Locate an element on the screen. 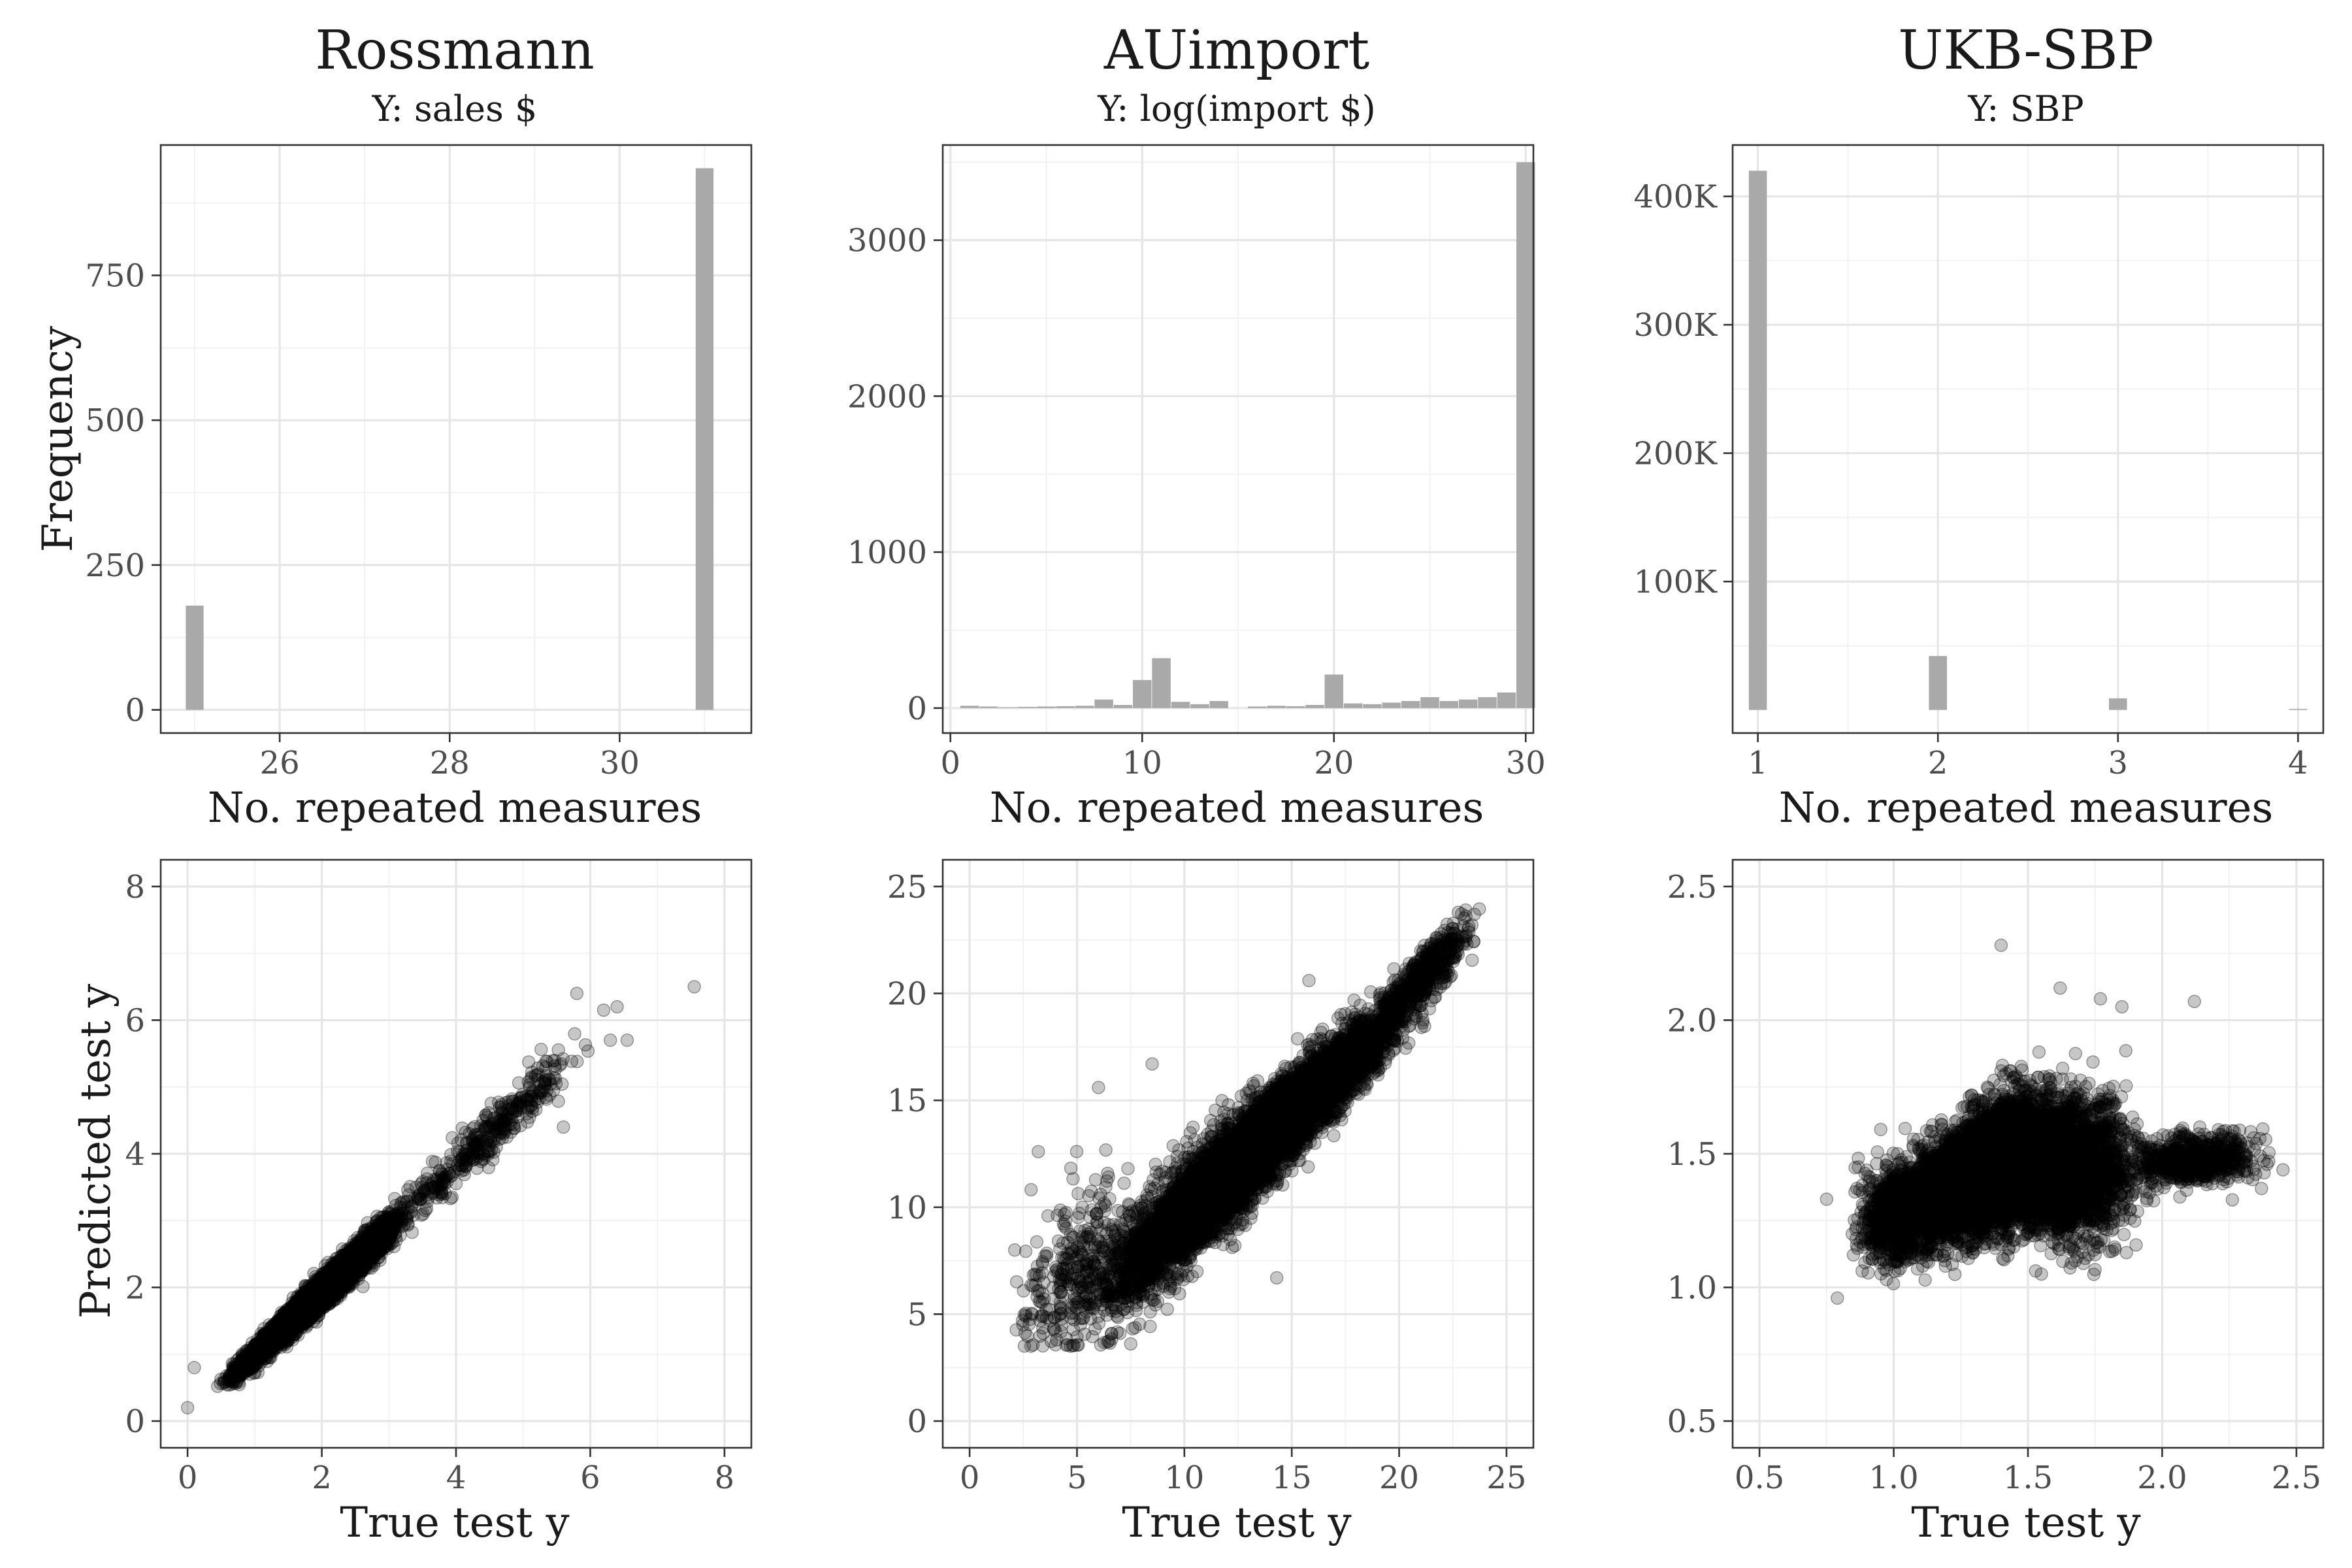  x-tick-label: 30 is located at coordinates (620, 763).